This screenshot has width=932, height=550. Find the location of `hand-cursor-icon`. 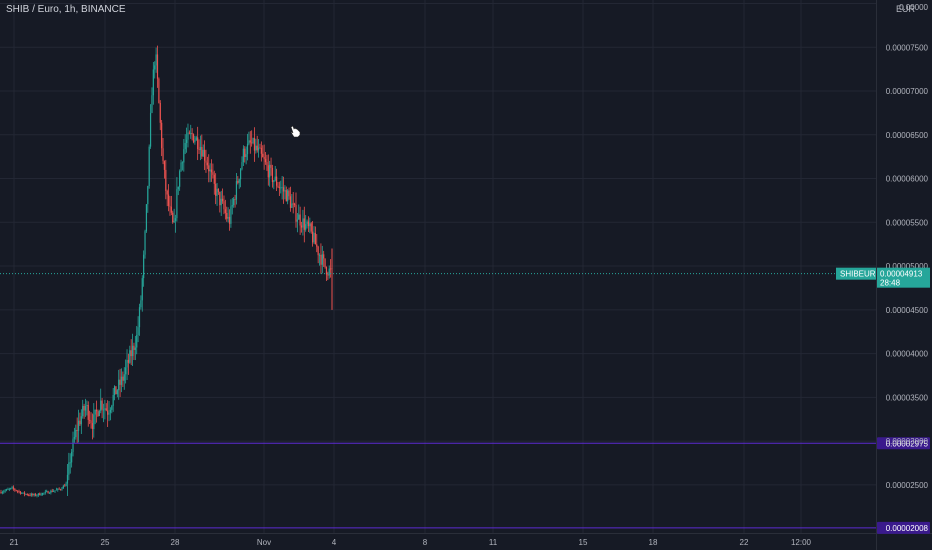

hand-cursor-icon is located at coordinates (295, 131).